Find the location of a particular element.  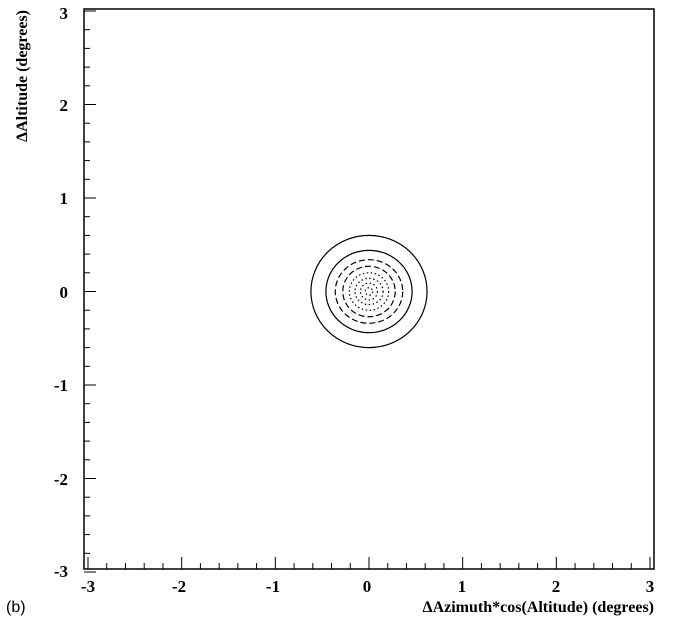

contour-line-dotted is located at coordinates (369, 291).